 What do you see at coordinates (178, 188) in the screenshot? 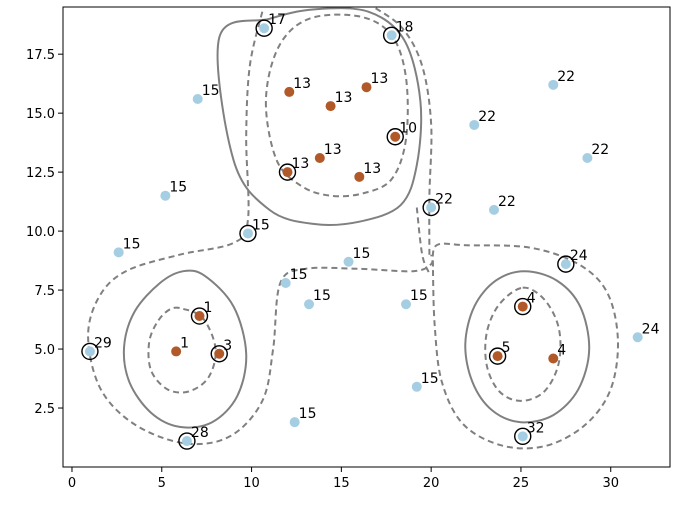
I see `point-label-16: 15` at bounding box center [178, 188].